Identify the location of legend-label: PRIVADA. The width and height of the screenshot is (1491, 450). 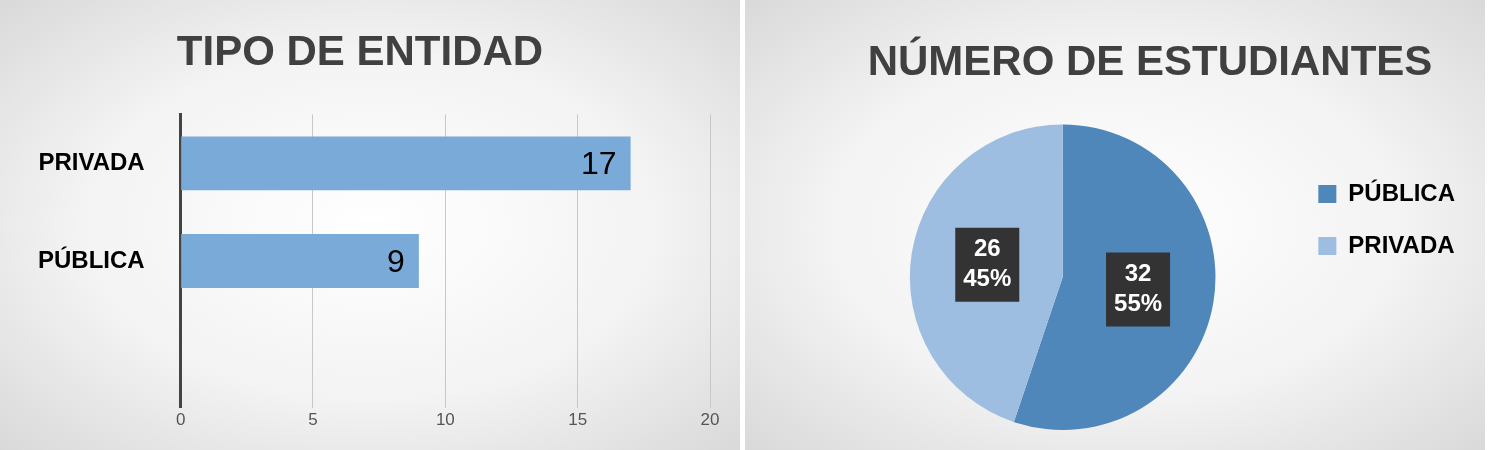
(1401, 244).